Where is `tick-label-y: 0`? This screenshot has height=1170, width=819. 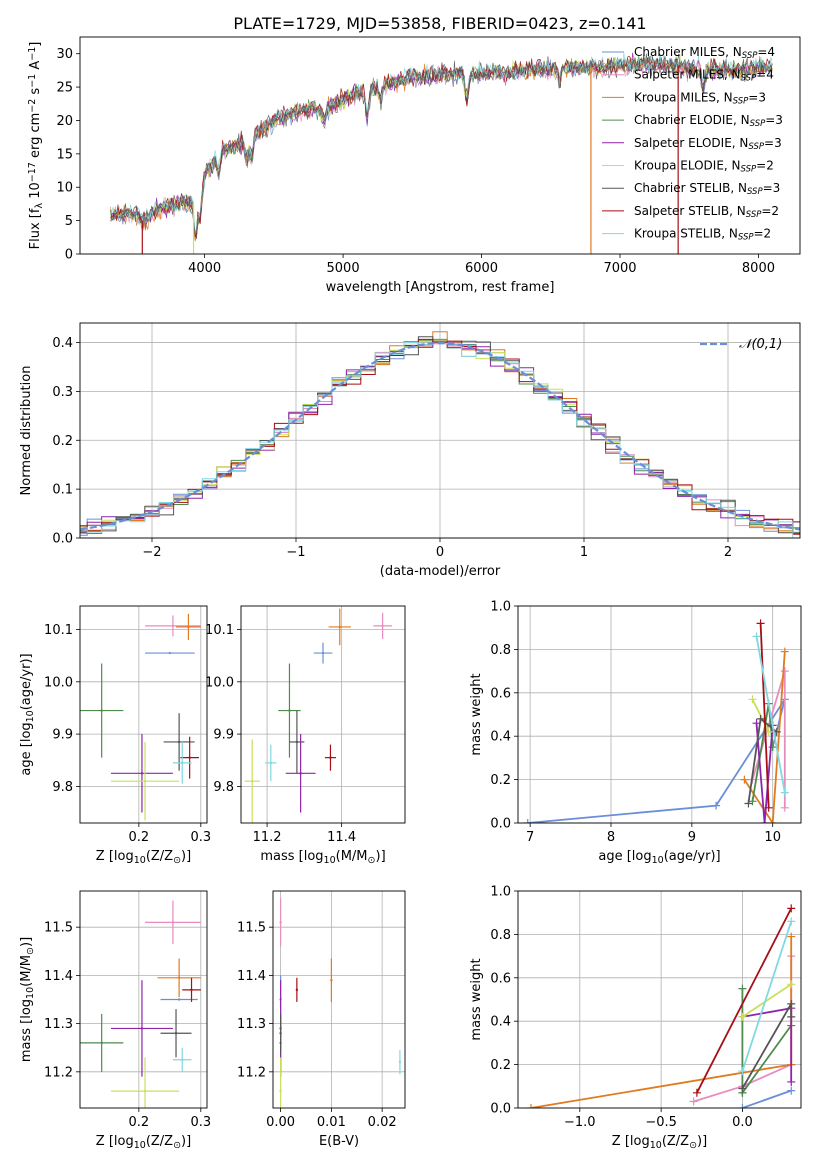 tick-label-y: 0 is located at coordinates (69, 255).